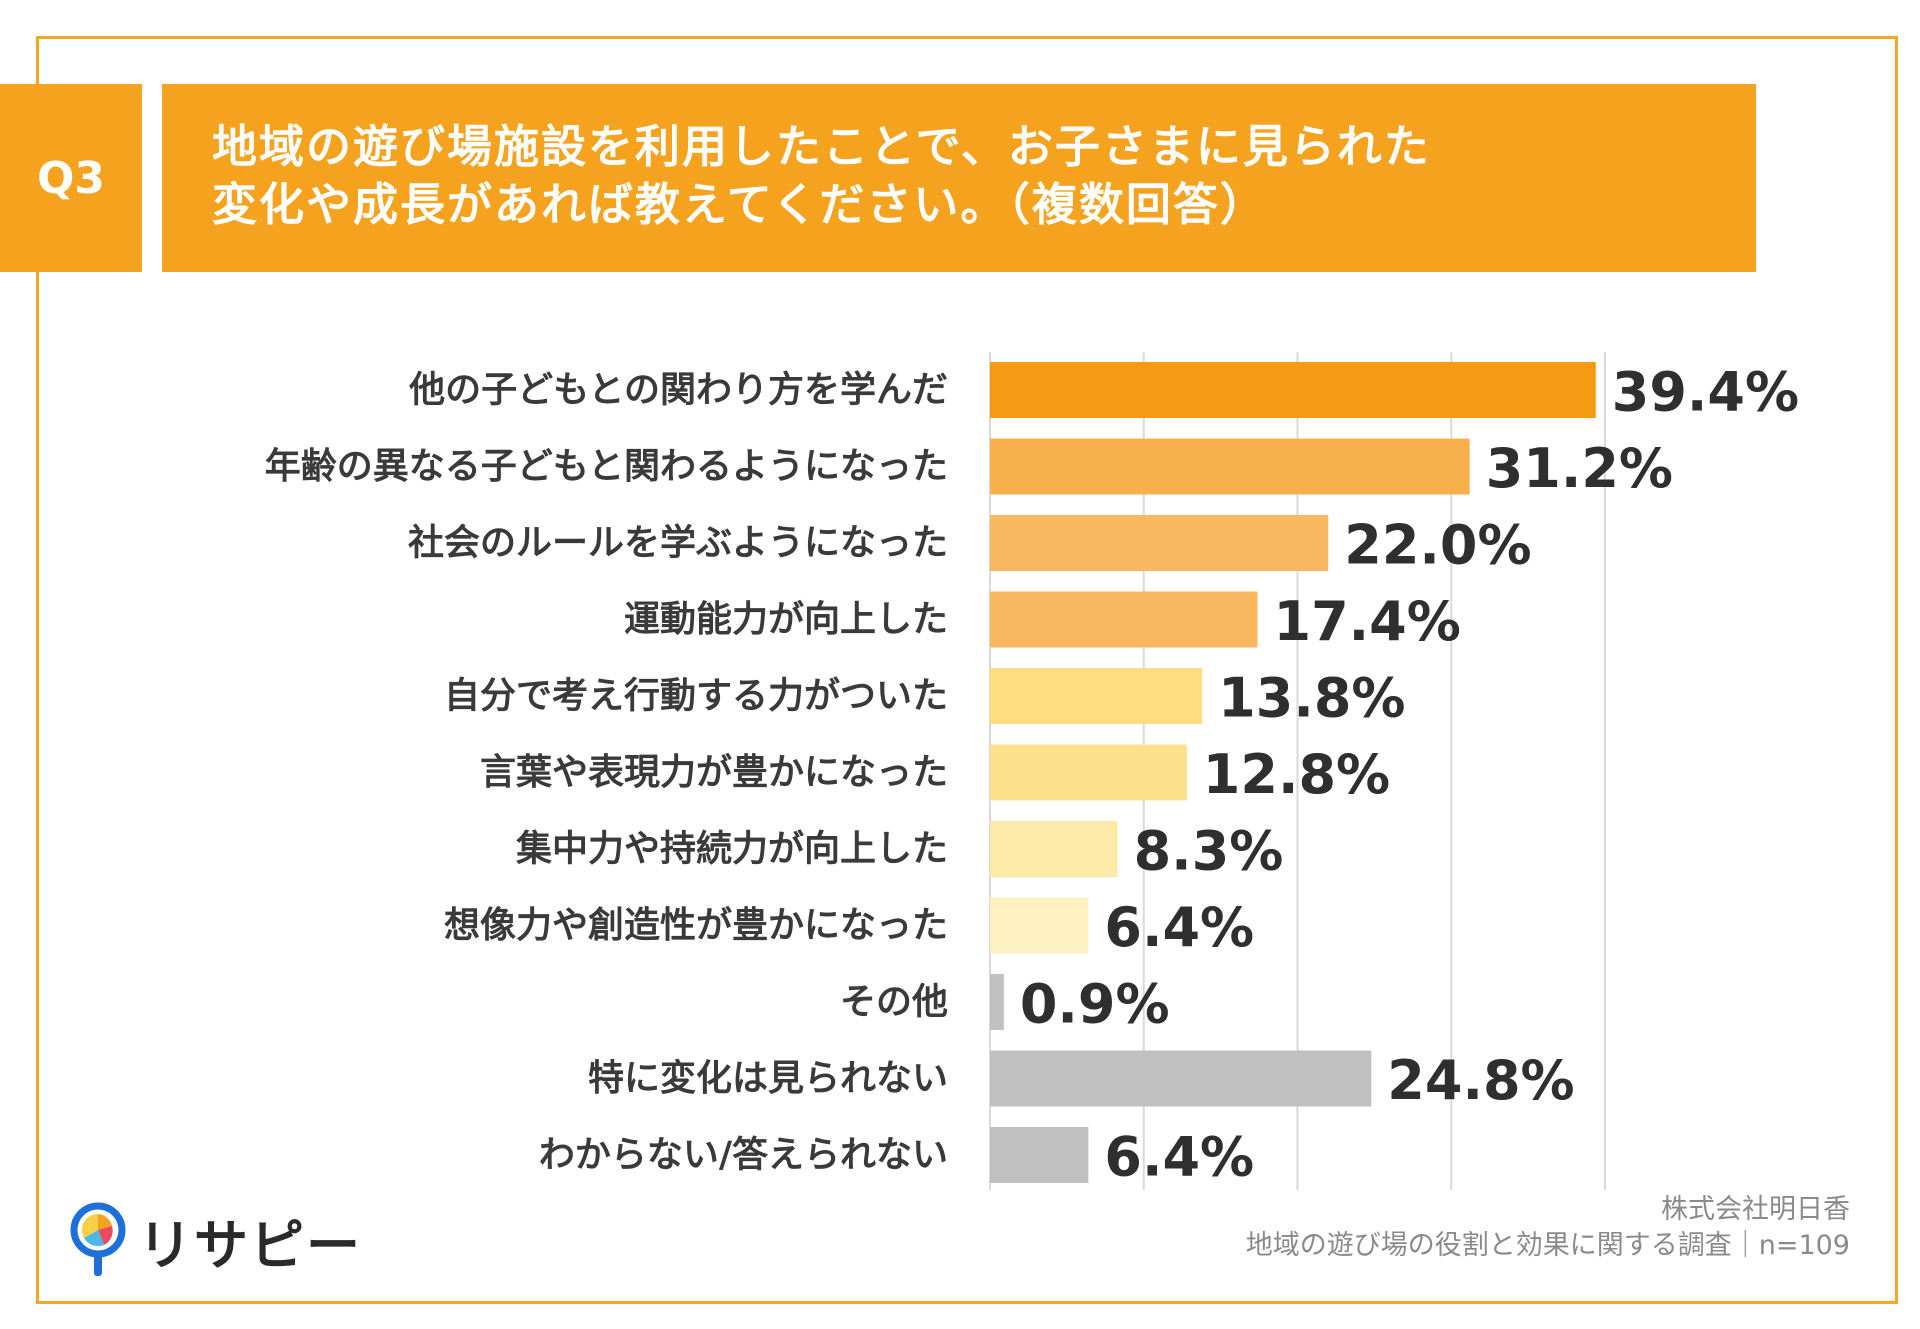  What do you see at coordinates (731, 849) in the screenshot?
I see `category-label: 集中力や持続力が向上した` at bounding box center [731, 849].